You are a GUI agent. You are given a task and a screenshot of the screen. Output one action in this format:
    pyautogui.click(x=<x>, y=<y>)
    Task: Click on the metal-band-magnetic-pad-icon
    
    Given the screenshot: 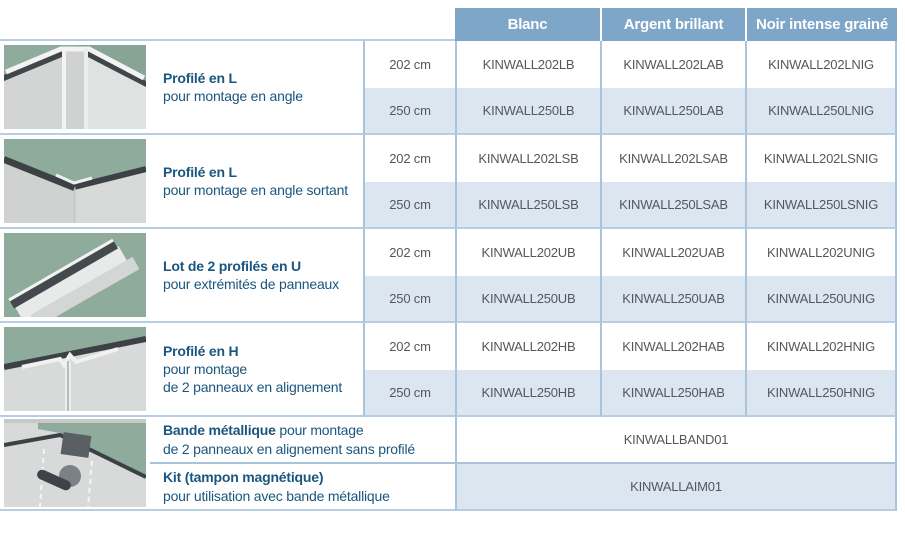 What is the action you would take?
    pyautogui.click(x=75, y=463)
    